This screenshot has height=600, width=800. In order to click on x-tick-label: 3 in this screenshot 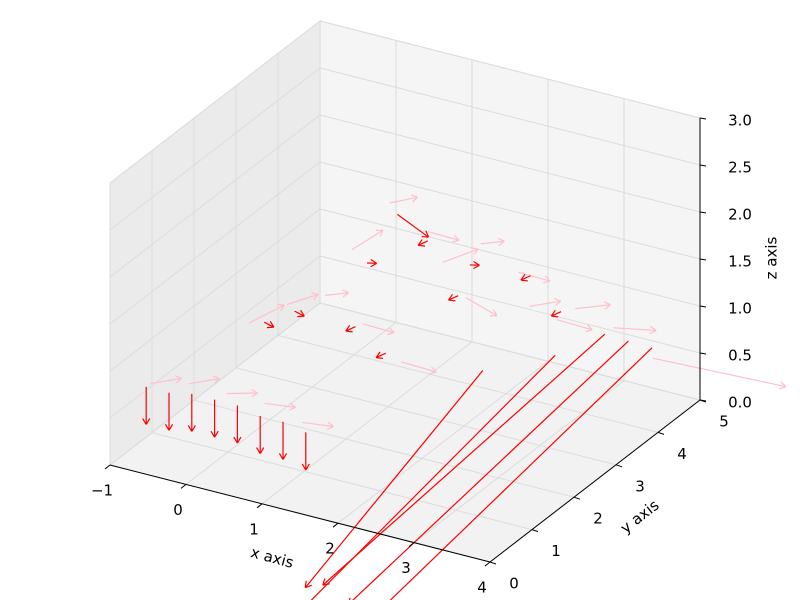, I will do `click(406, 568)`.